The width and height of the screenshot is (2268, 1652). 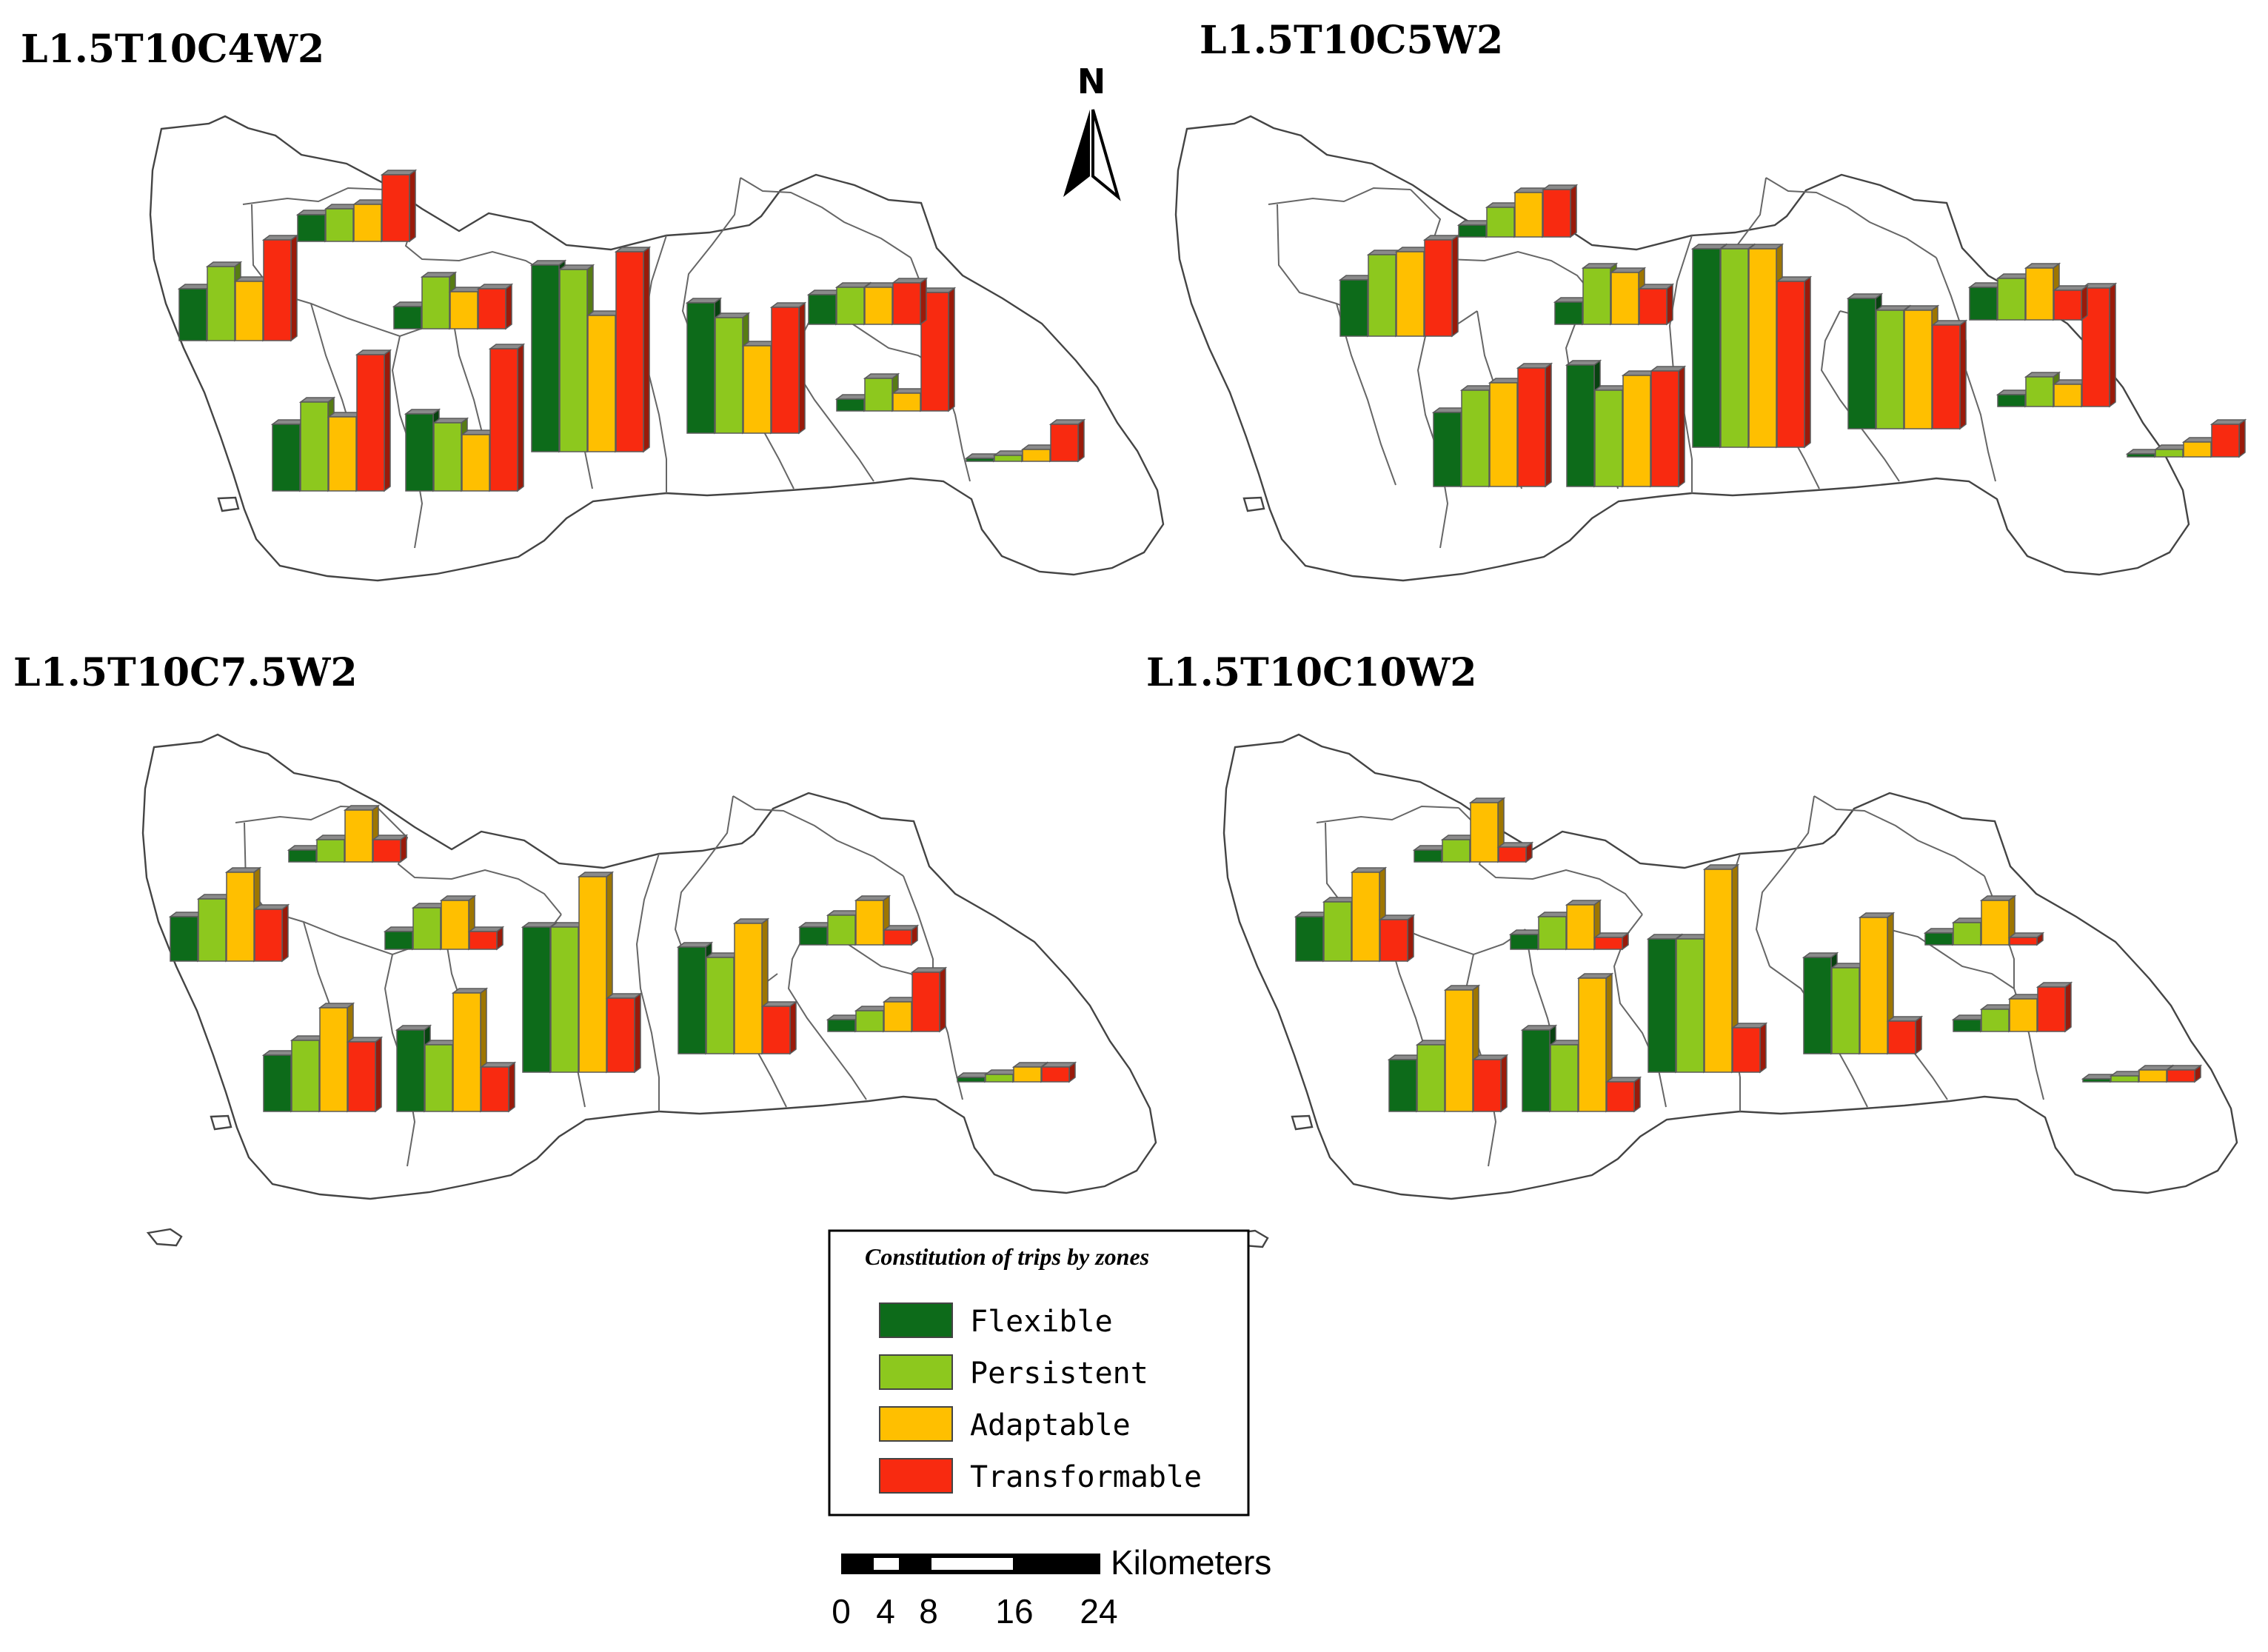 I want to click on scale-bar-unit: Kilometers, so click(x=1191, y=1562).